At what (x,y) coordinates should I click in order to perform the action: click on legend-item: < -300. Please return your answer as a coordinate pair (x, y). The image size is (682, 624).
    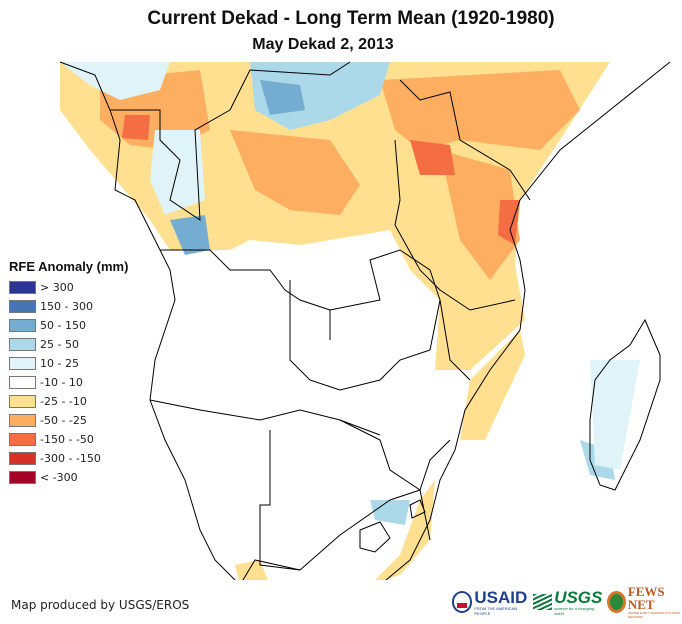
    Looking at the image, I should click on (68, 477).